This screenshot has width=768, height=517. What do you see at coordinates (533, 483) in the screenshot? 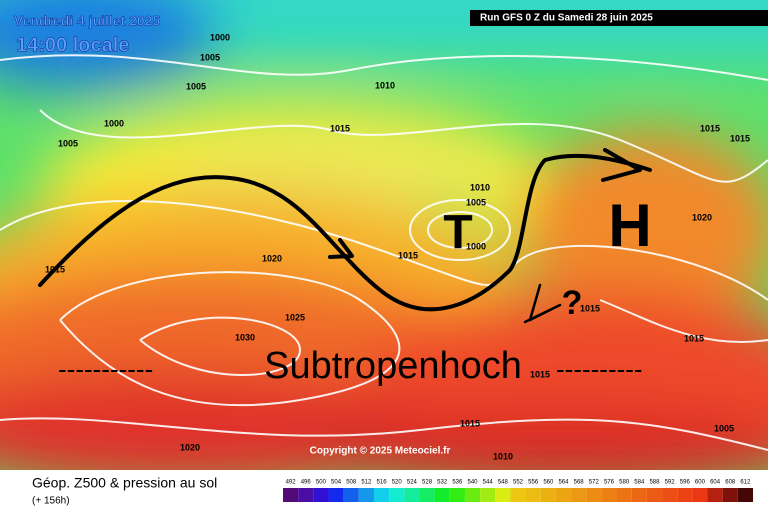
I see `colorbar-label: 556` at bounding box center [533, 483].